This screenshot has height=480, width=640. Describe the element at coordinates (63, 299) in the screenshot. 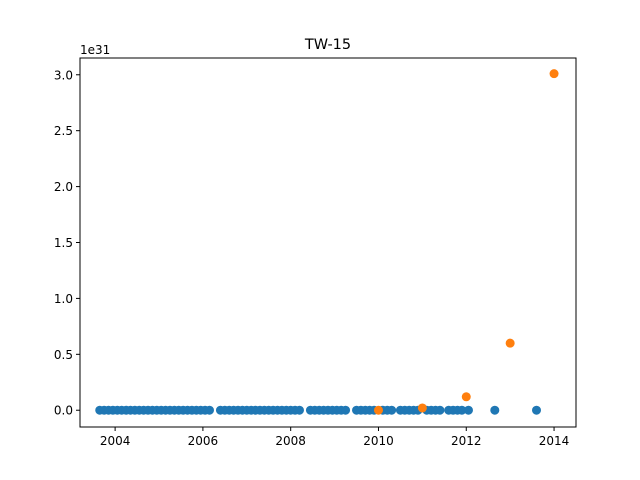

I see `y-tick-label: 1.0` at that location.